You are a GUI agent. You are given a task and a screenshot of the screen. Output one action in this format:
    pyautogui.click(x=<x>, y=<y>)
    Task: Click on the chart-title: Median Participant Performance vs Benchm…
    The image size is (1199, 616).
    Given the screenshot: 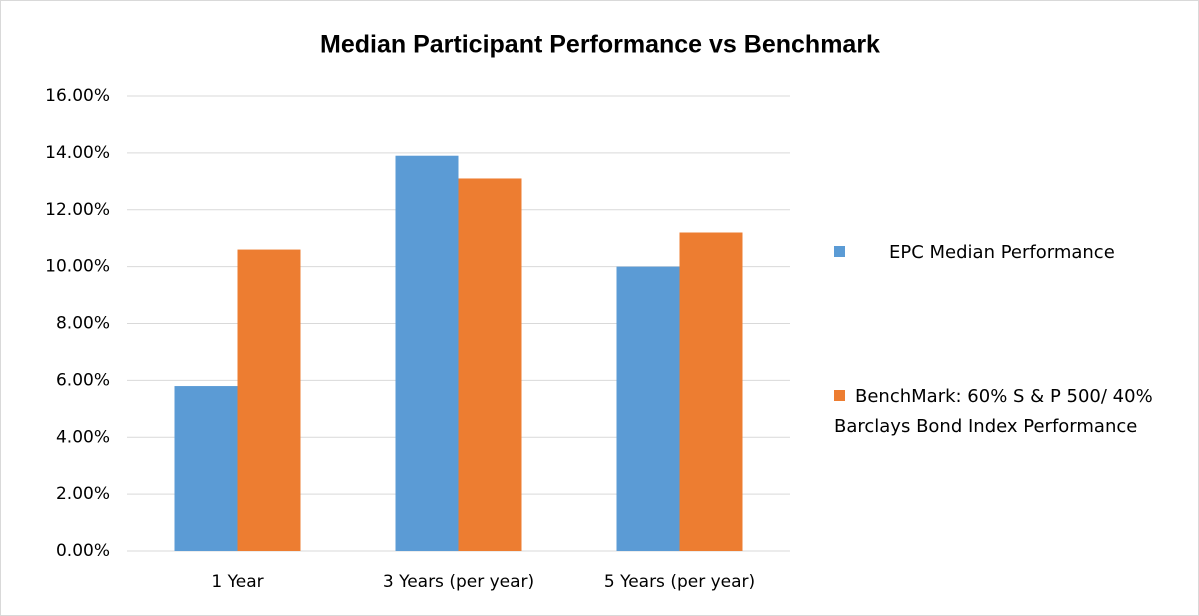 What is the action you would take?
    pyautogui.click(x=600, y=45)
    